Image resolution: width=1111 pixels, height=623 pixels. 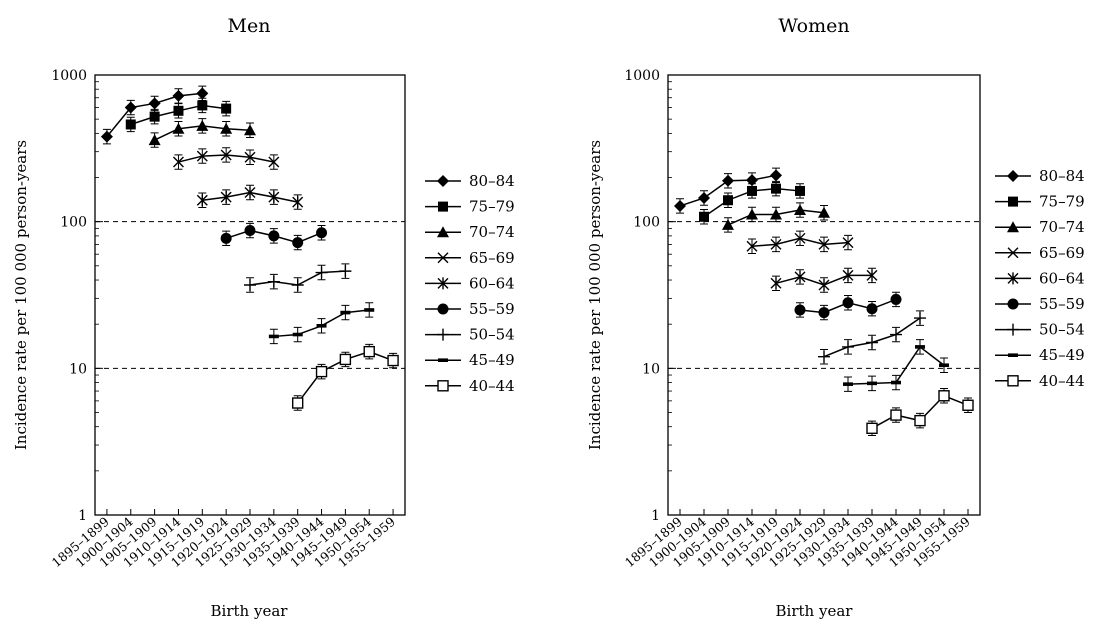 What do you see at coordinates (492, 335) in the screenshot?
I see `legend-label: 50–54` at bounding box center [492, 335].